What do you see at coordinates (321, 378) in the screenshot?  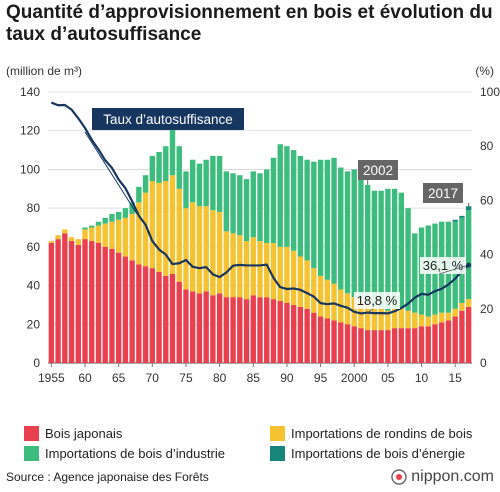 I see `x-tick-label: 95` at bounding box center [321, 378].